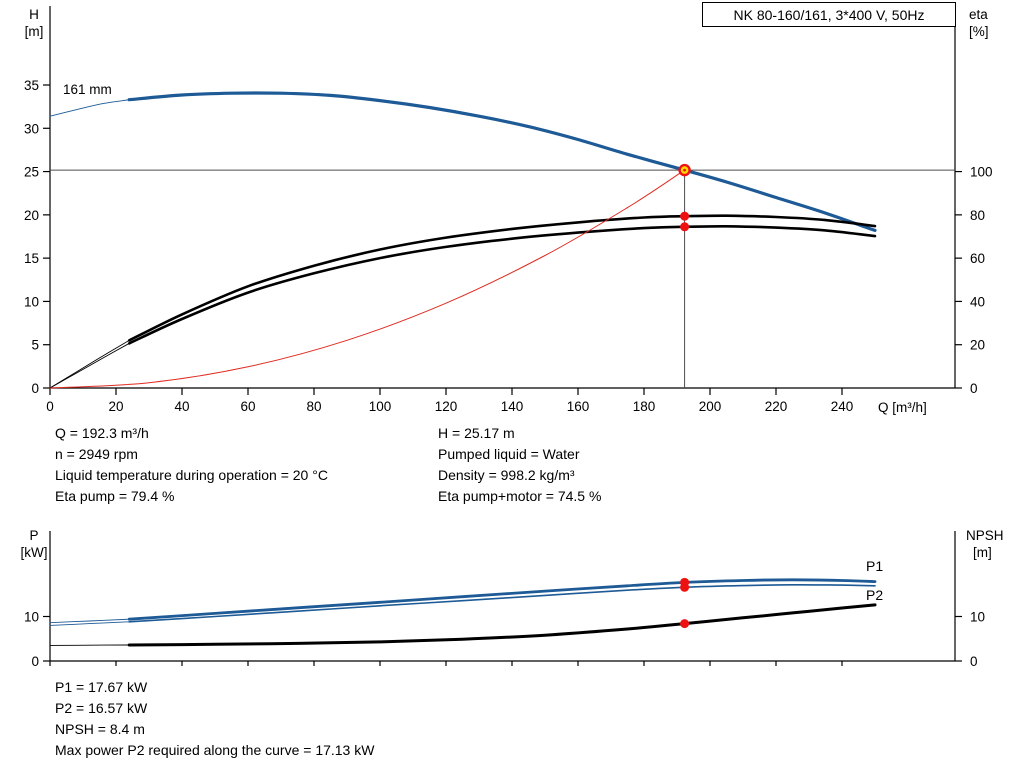 The image size is (1024, 781). Describe the element at coordinates (977, 215) in the screenshot. I see `eta-axis-tick-label: 80` at that location.